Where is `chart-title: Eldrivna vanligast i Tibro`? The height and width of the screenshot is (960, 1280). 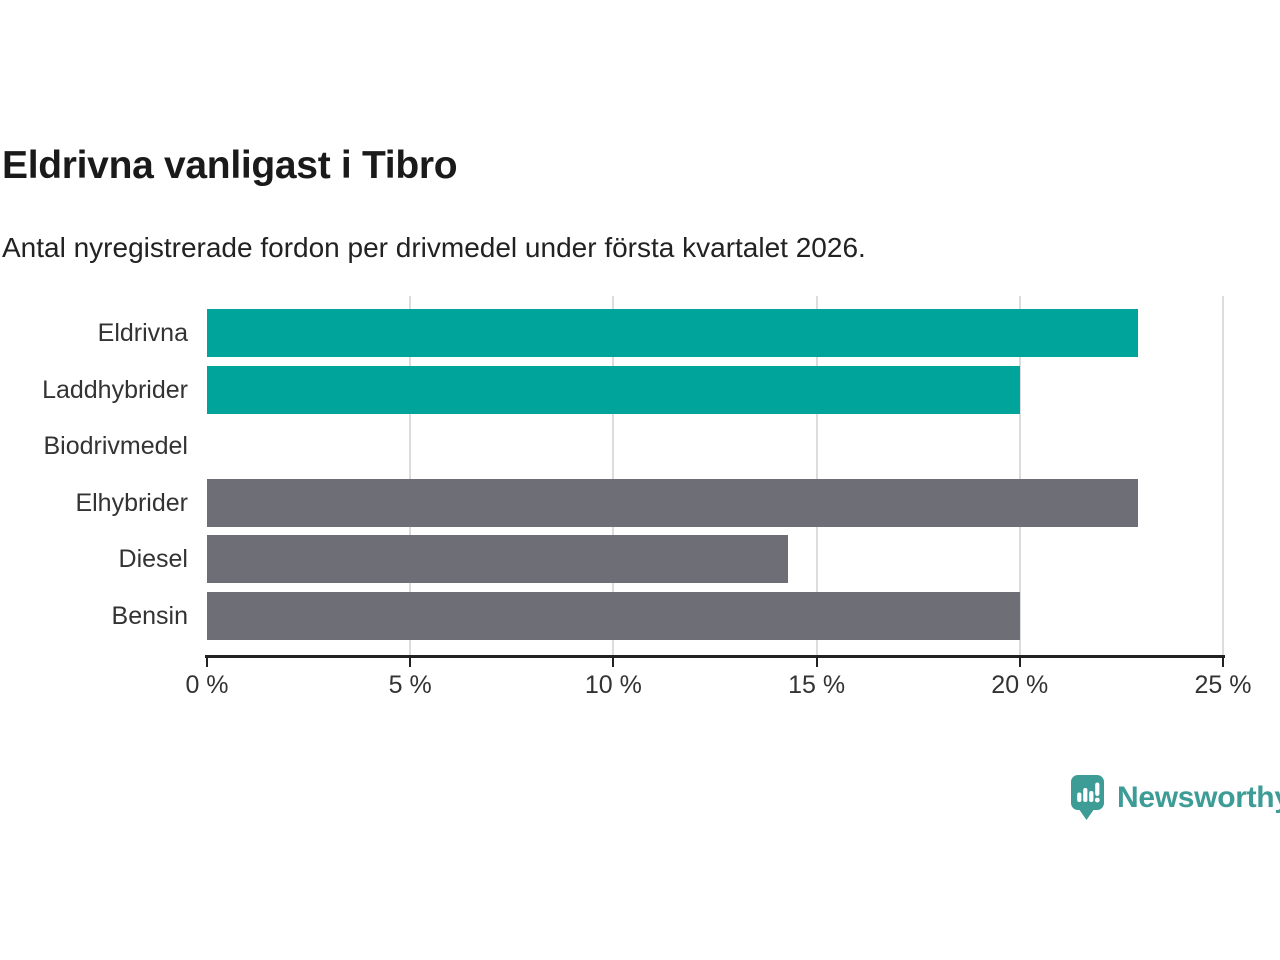 chart-title: Eldrivna vanligast i Tibro is located at coordinates (230, 165).